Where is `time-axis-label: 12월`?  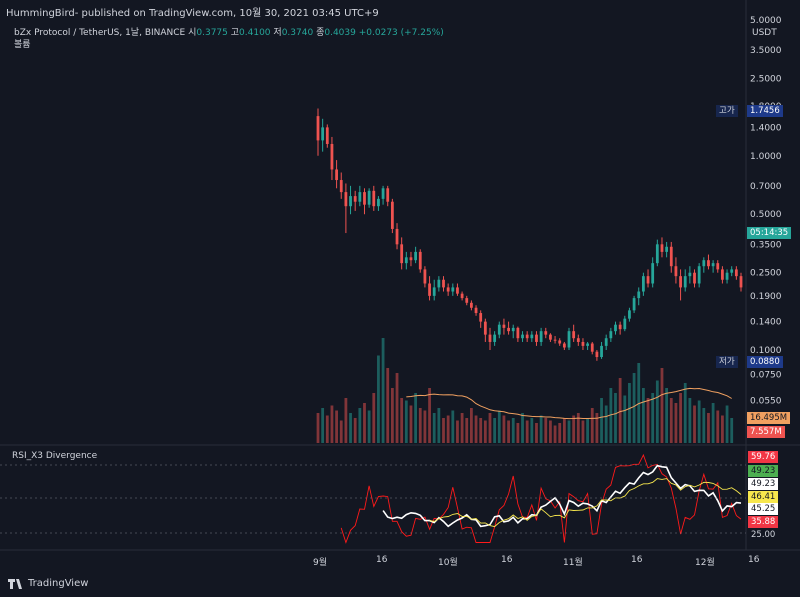 time-axis-label: 12월 is located at coordinates (705, 563).